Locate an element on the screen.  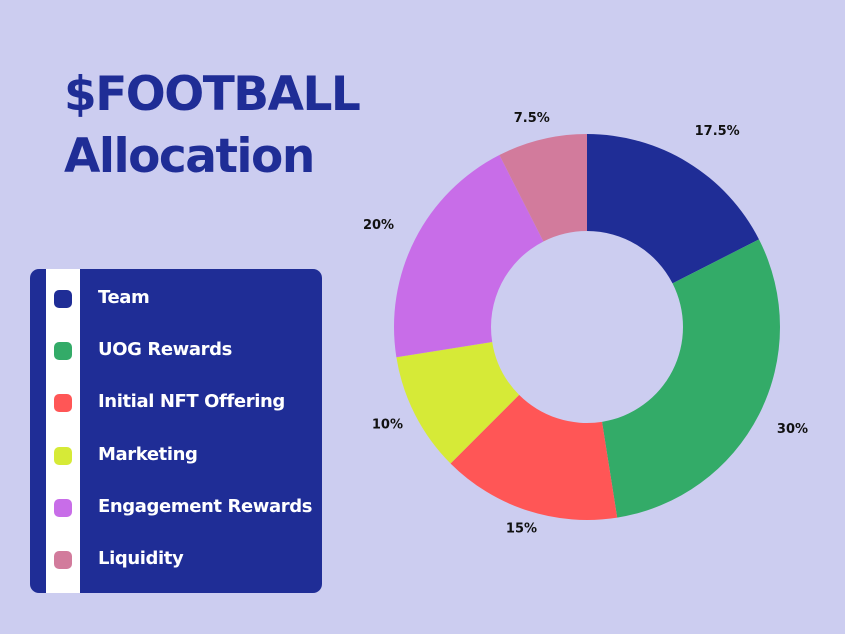
legend-swatch-liquidity is located at coordinates (63, 560).